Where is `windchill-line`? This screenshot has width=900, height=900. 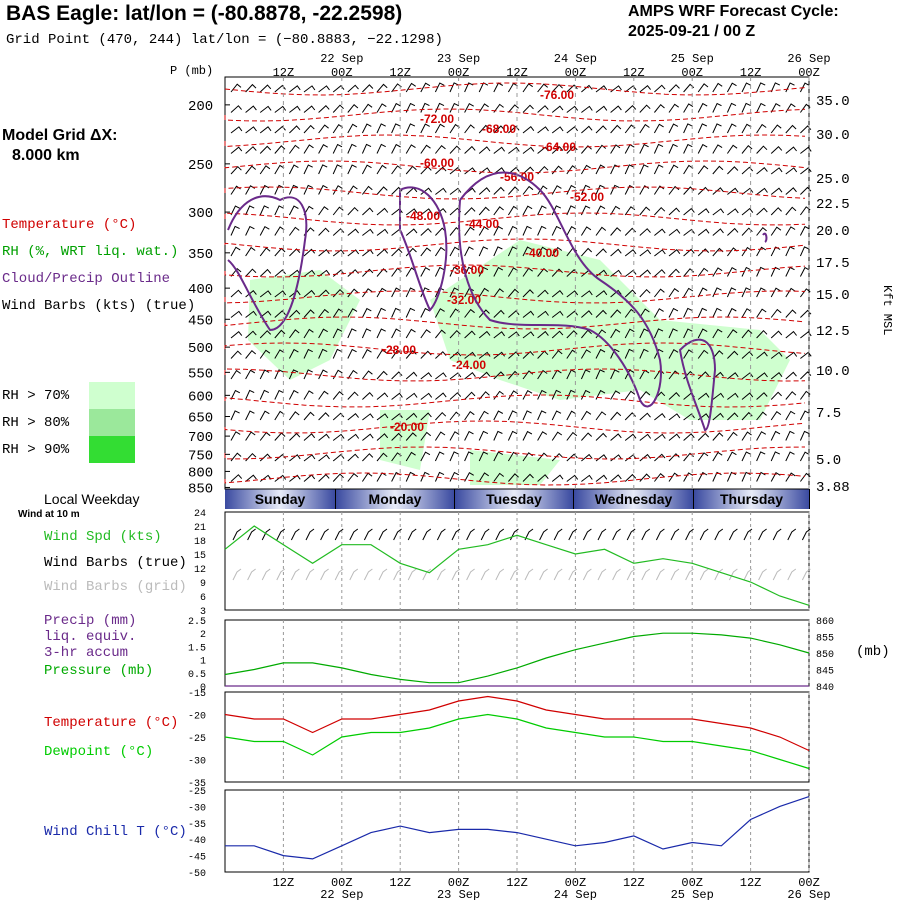 windchill-line is located at coordinates (517, 828).